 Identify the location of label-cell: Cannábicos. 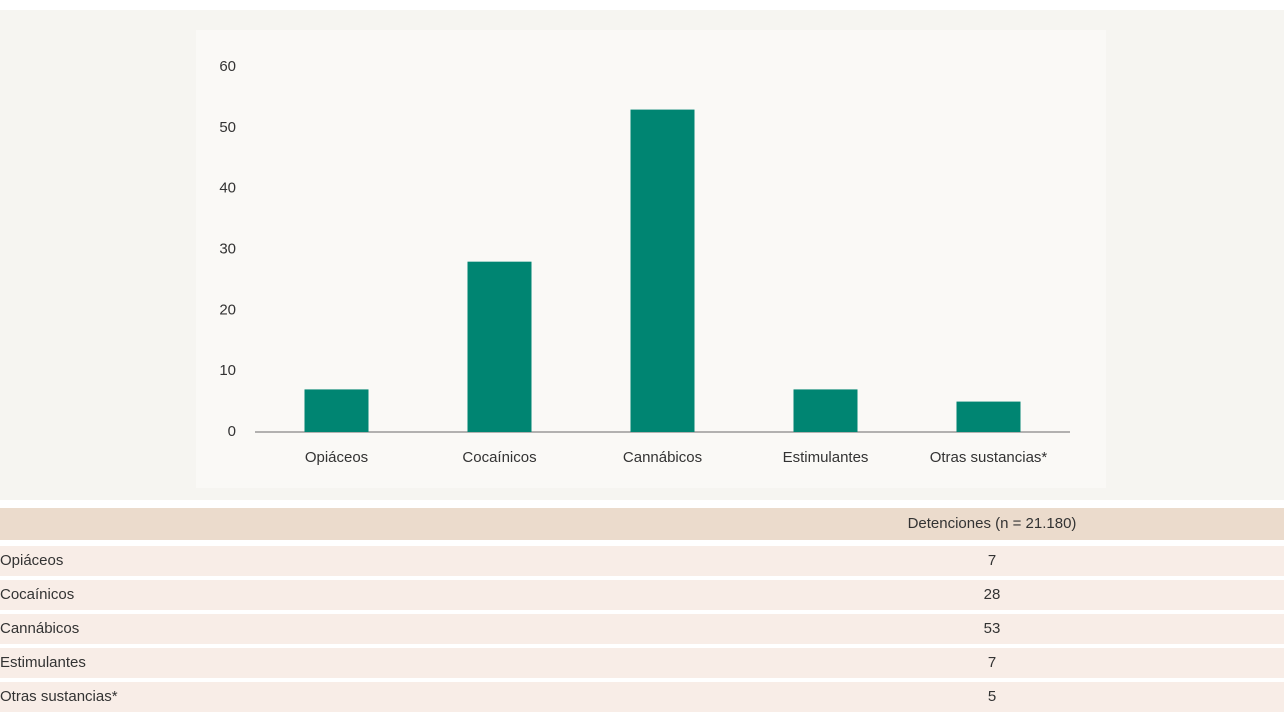
(40, 628).